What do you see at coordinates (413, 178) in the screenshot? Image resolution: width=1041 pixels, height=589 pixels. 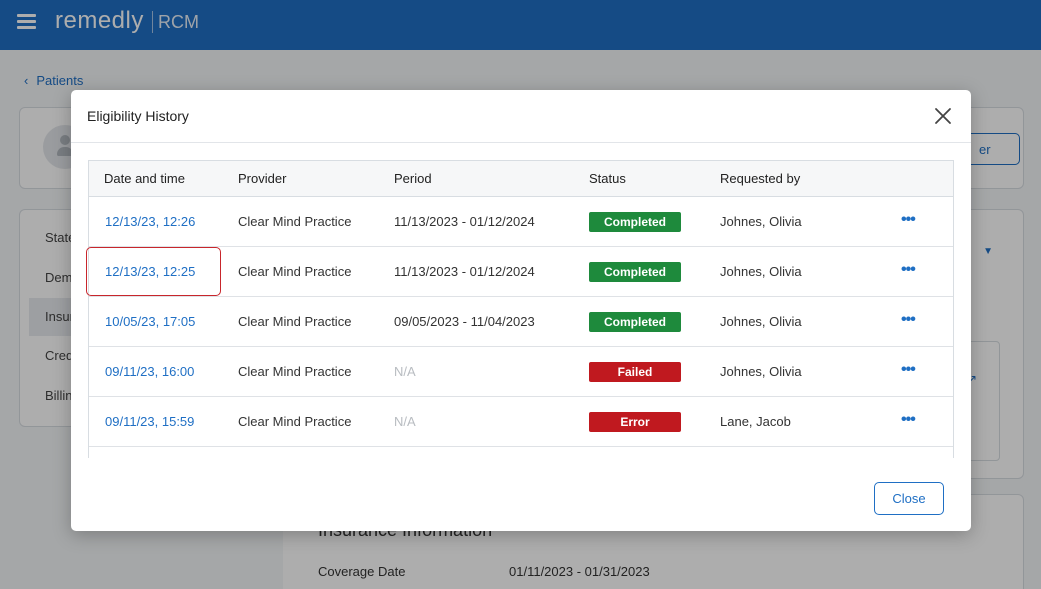 I see `column-header-period: Period` at bounding box center [413, 178].